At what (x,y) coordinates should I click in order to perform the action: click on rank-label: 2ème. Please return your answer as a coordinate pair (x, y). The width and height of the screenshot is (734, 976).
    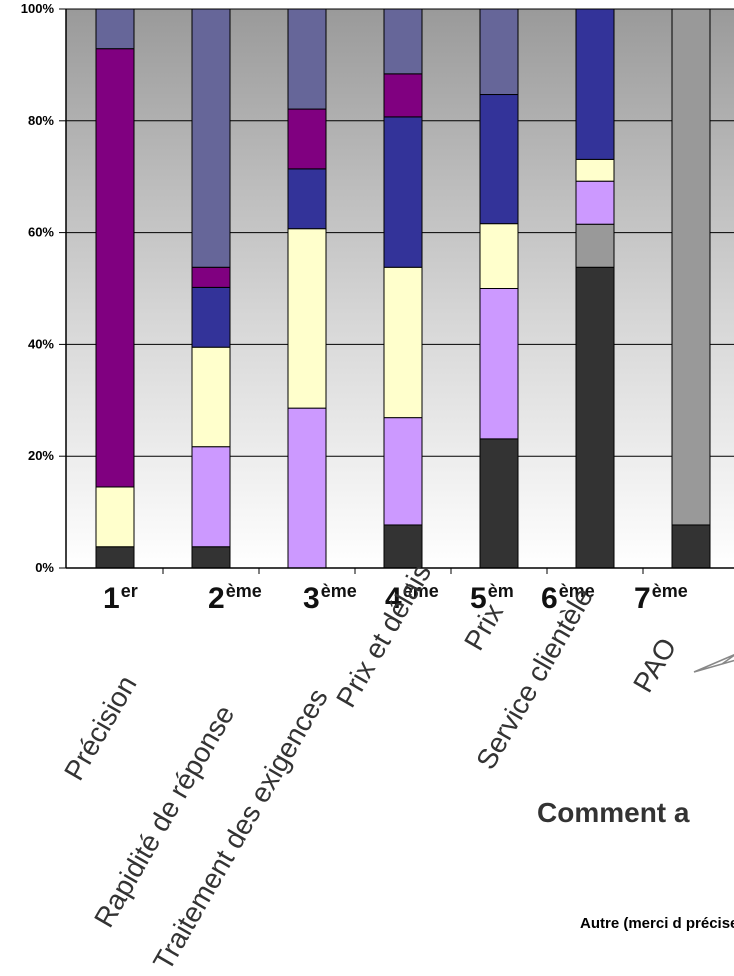
    Looking at the image, I should click on (235, 598).